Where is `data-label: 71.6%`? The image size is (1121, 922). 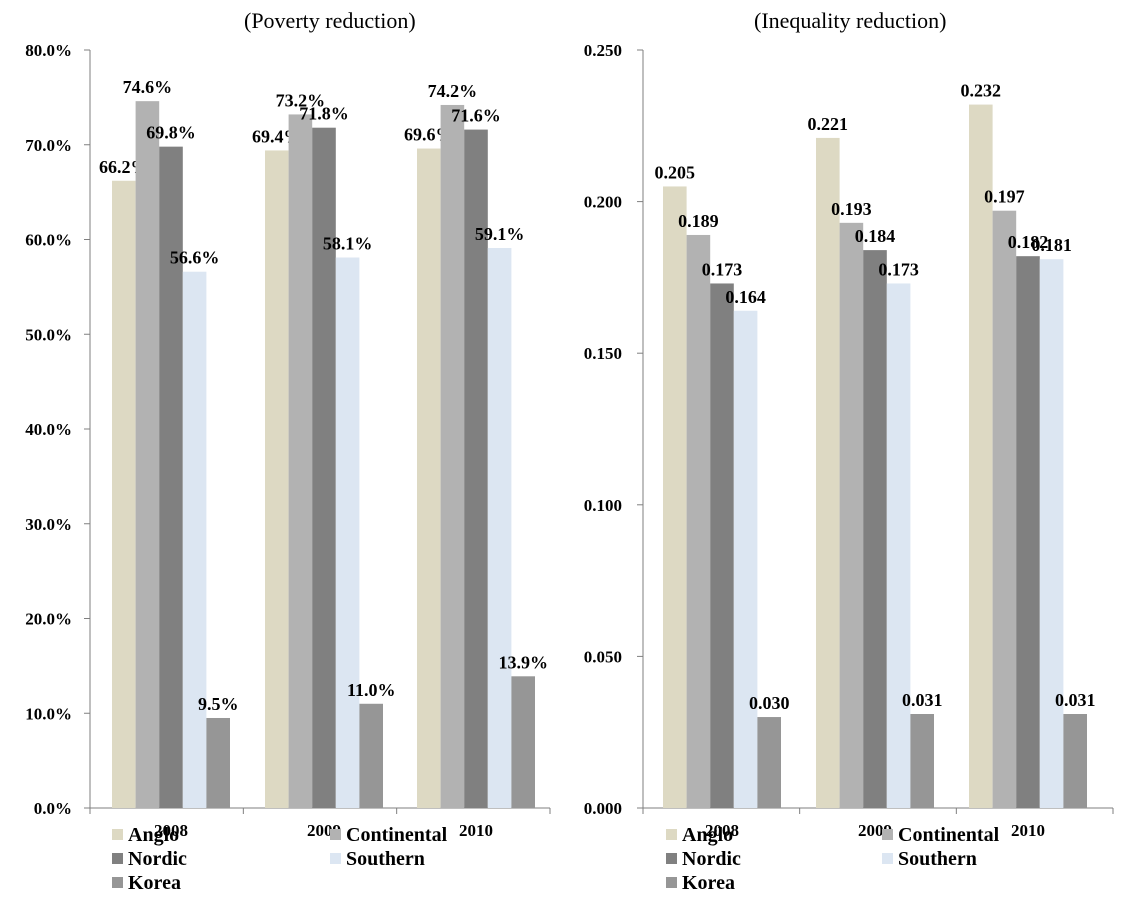
data-label: 71.6% is located at coordinates (476, 116).